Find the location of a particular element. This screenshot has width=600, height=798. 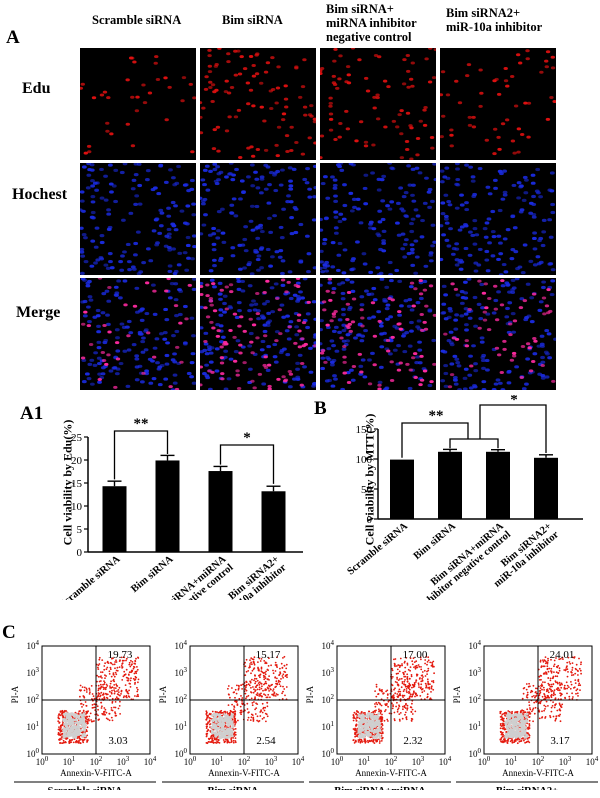

panel-a-label: A is located at coordinates (13, 37).